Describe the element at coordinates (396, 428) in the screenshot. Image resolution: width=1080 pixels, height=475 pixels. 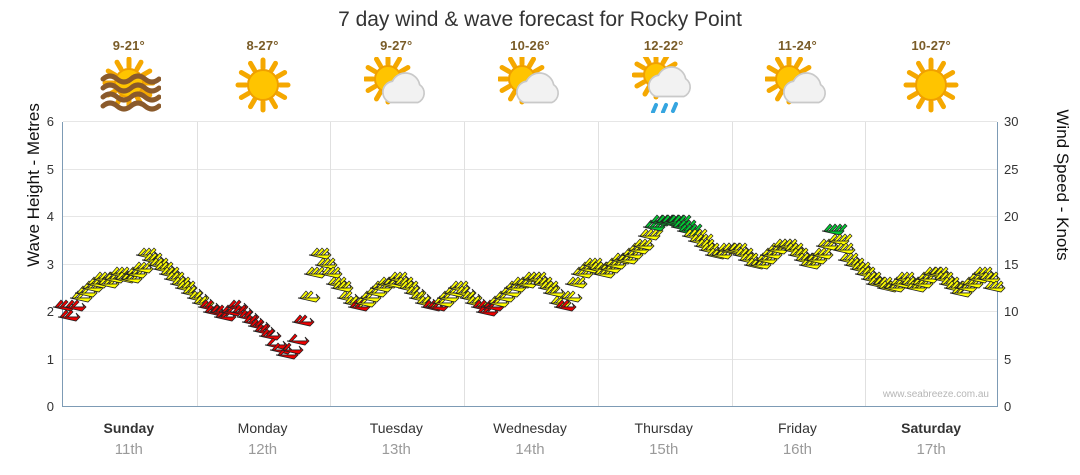
I see `day-name: Tuesday` at that location.